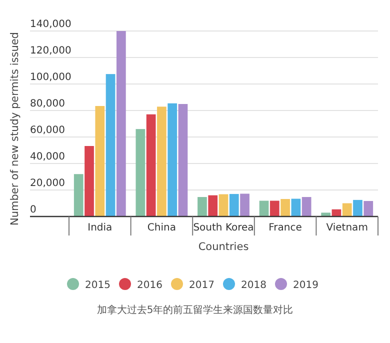 The height and width of the screenshot is (343, 390). I want to click on x-tick-label: South Korea, so click(223, 228).